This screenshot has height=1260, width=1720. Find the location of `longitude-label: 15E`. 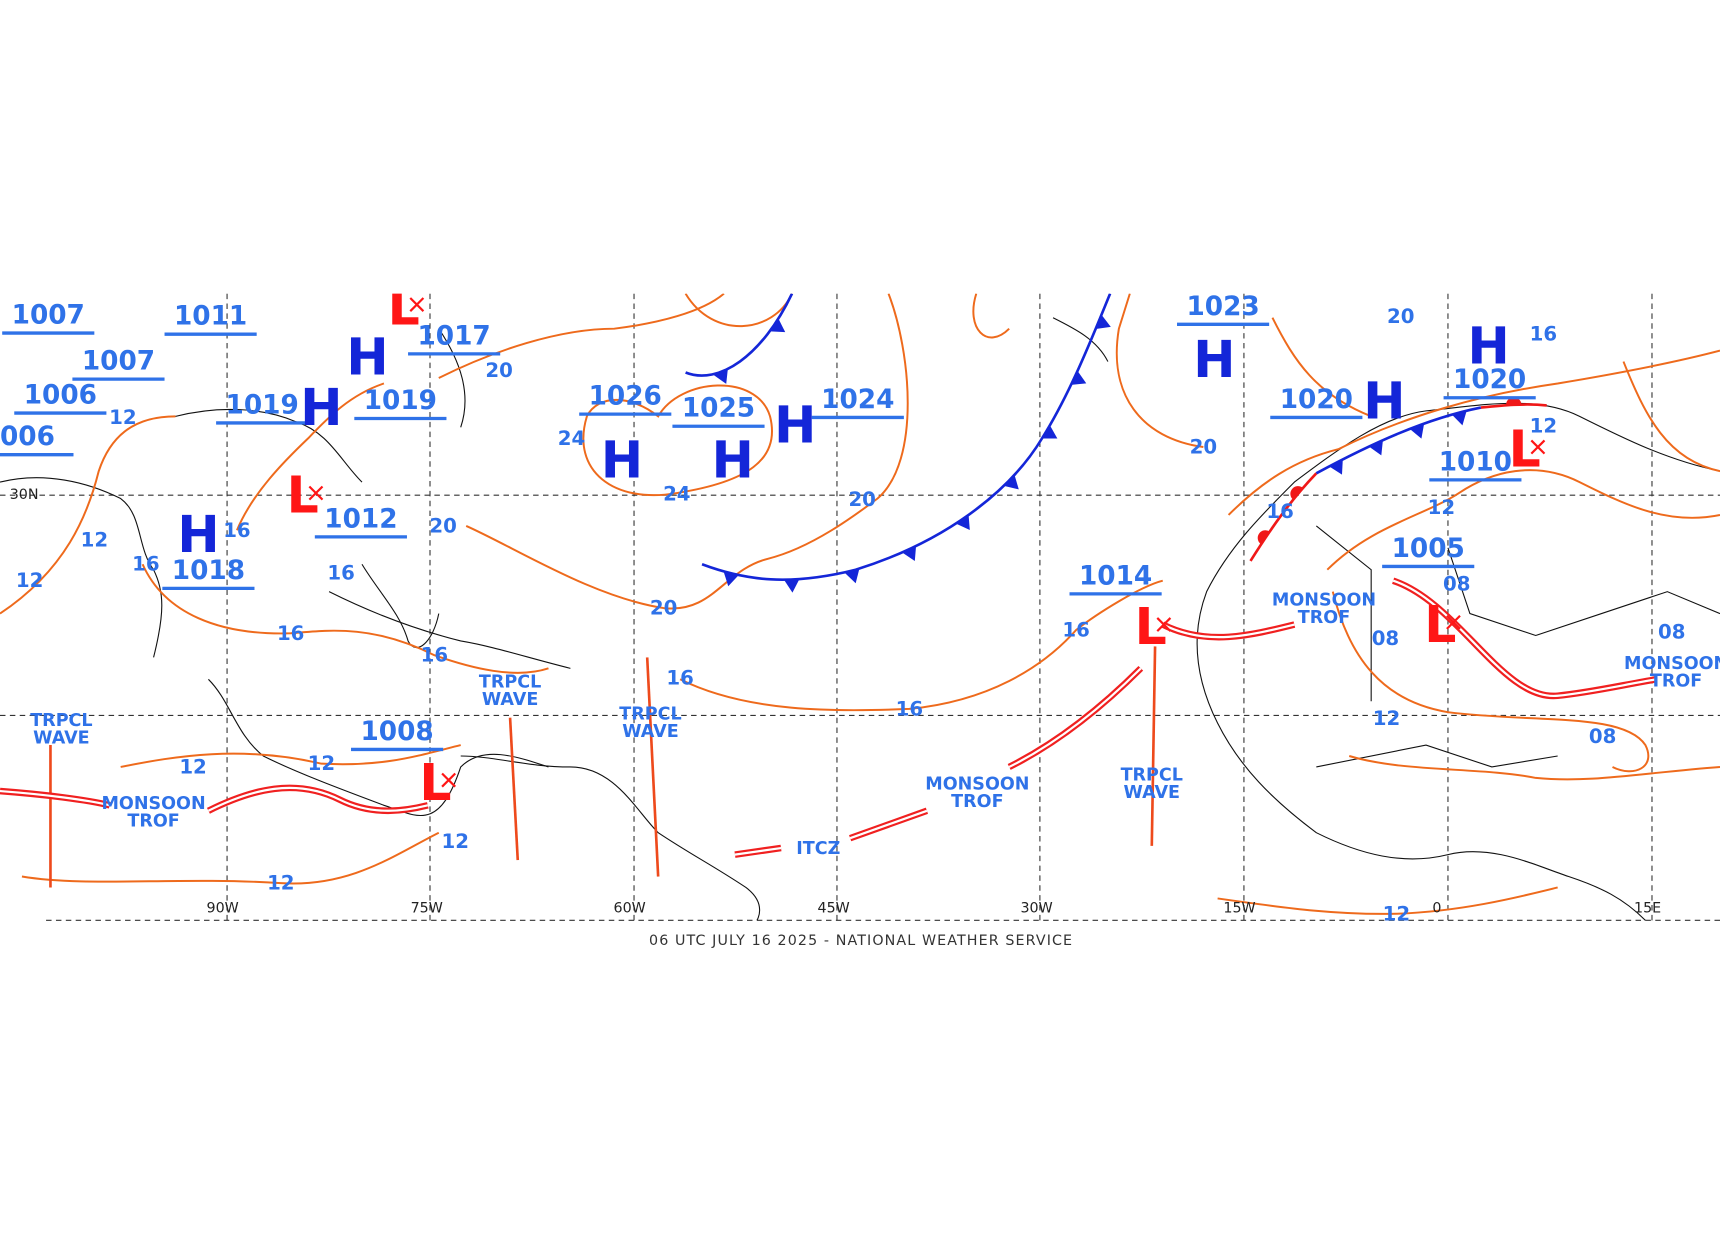

longitude-label: 15E is located at coordinates (1647, 908).